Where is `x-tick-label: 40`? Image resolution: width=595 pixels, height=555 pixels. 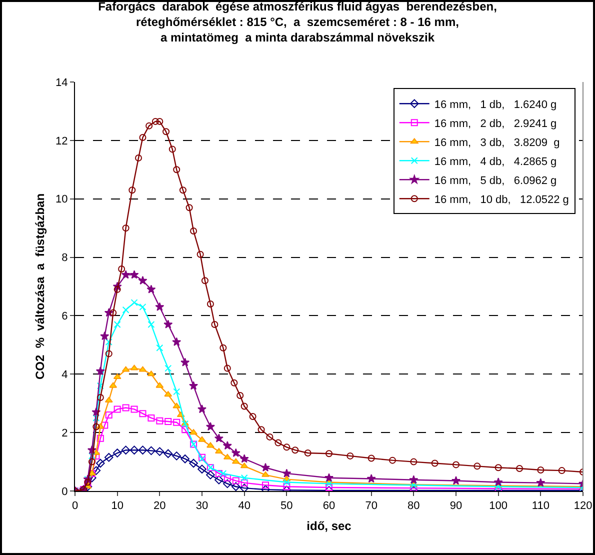
x-tick-label: 40 is located at coordinates (244, 506).